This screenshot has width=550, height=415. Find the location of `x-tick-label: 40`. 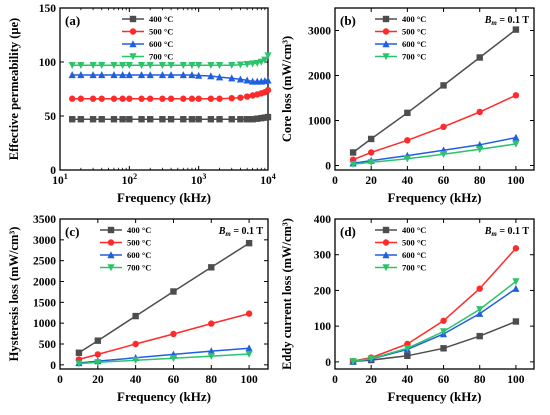

x-tick-label: 40 is located at coordinates (408, 181).